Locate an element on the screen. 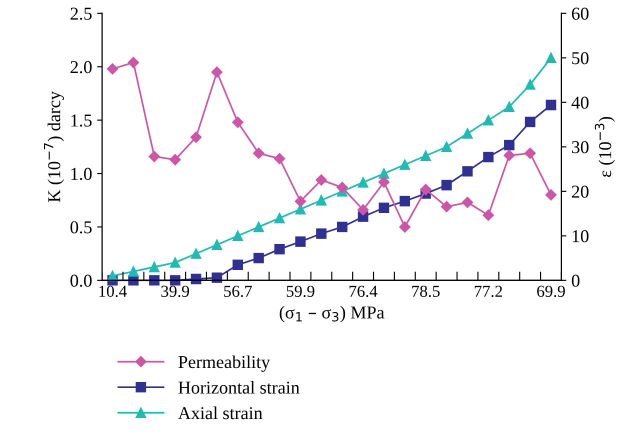  y-tick-label: 2.5 is located at coordinates (81, 14).